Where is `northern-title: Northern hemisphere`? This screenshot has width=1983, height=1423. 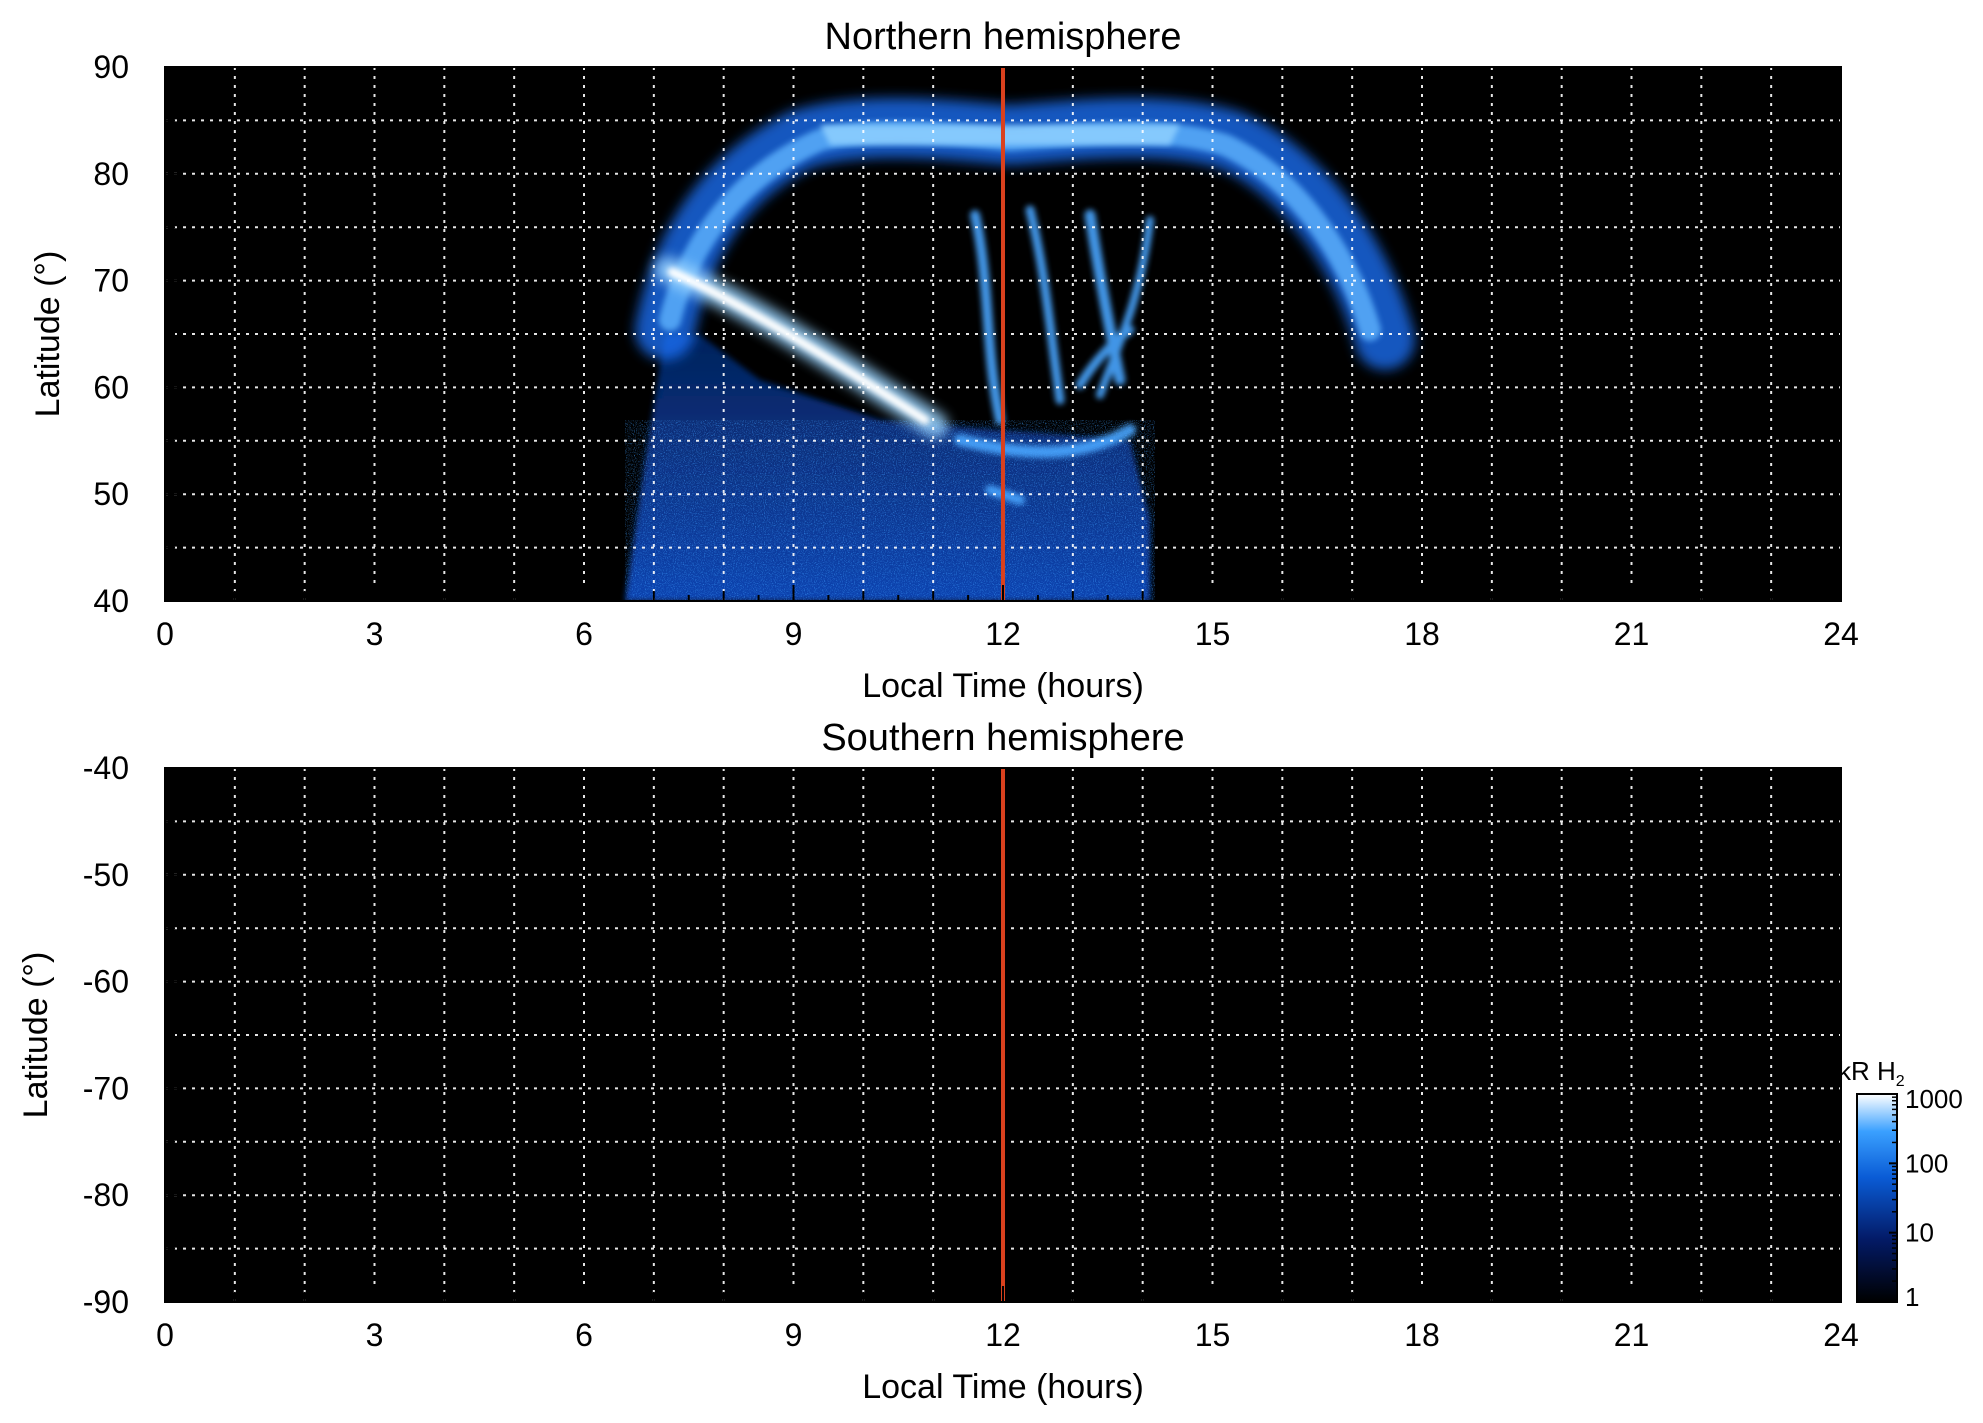 northern-title: Northern hemisphere is located at coordinates (1003, 37).